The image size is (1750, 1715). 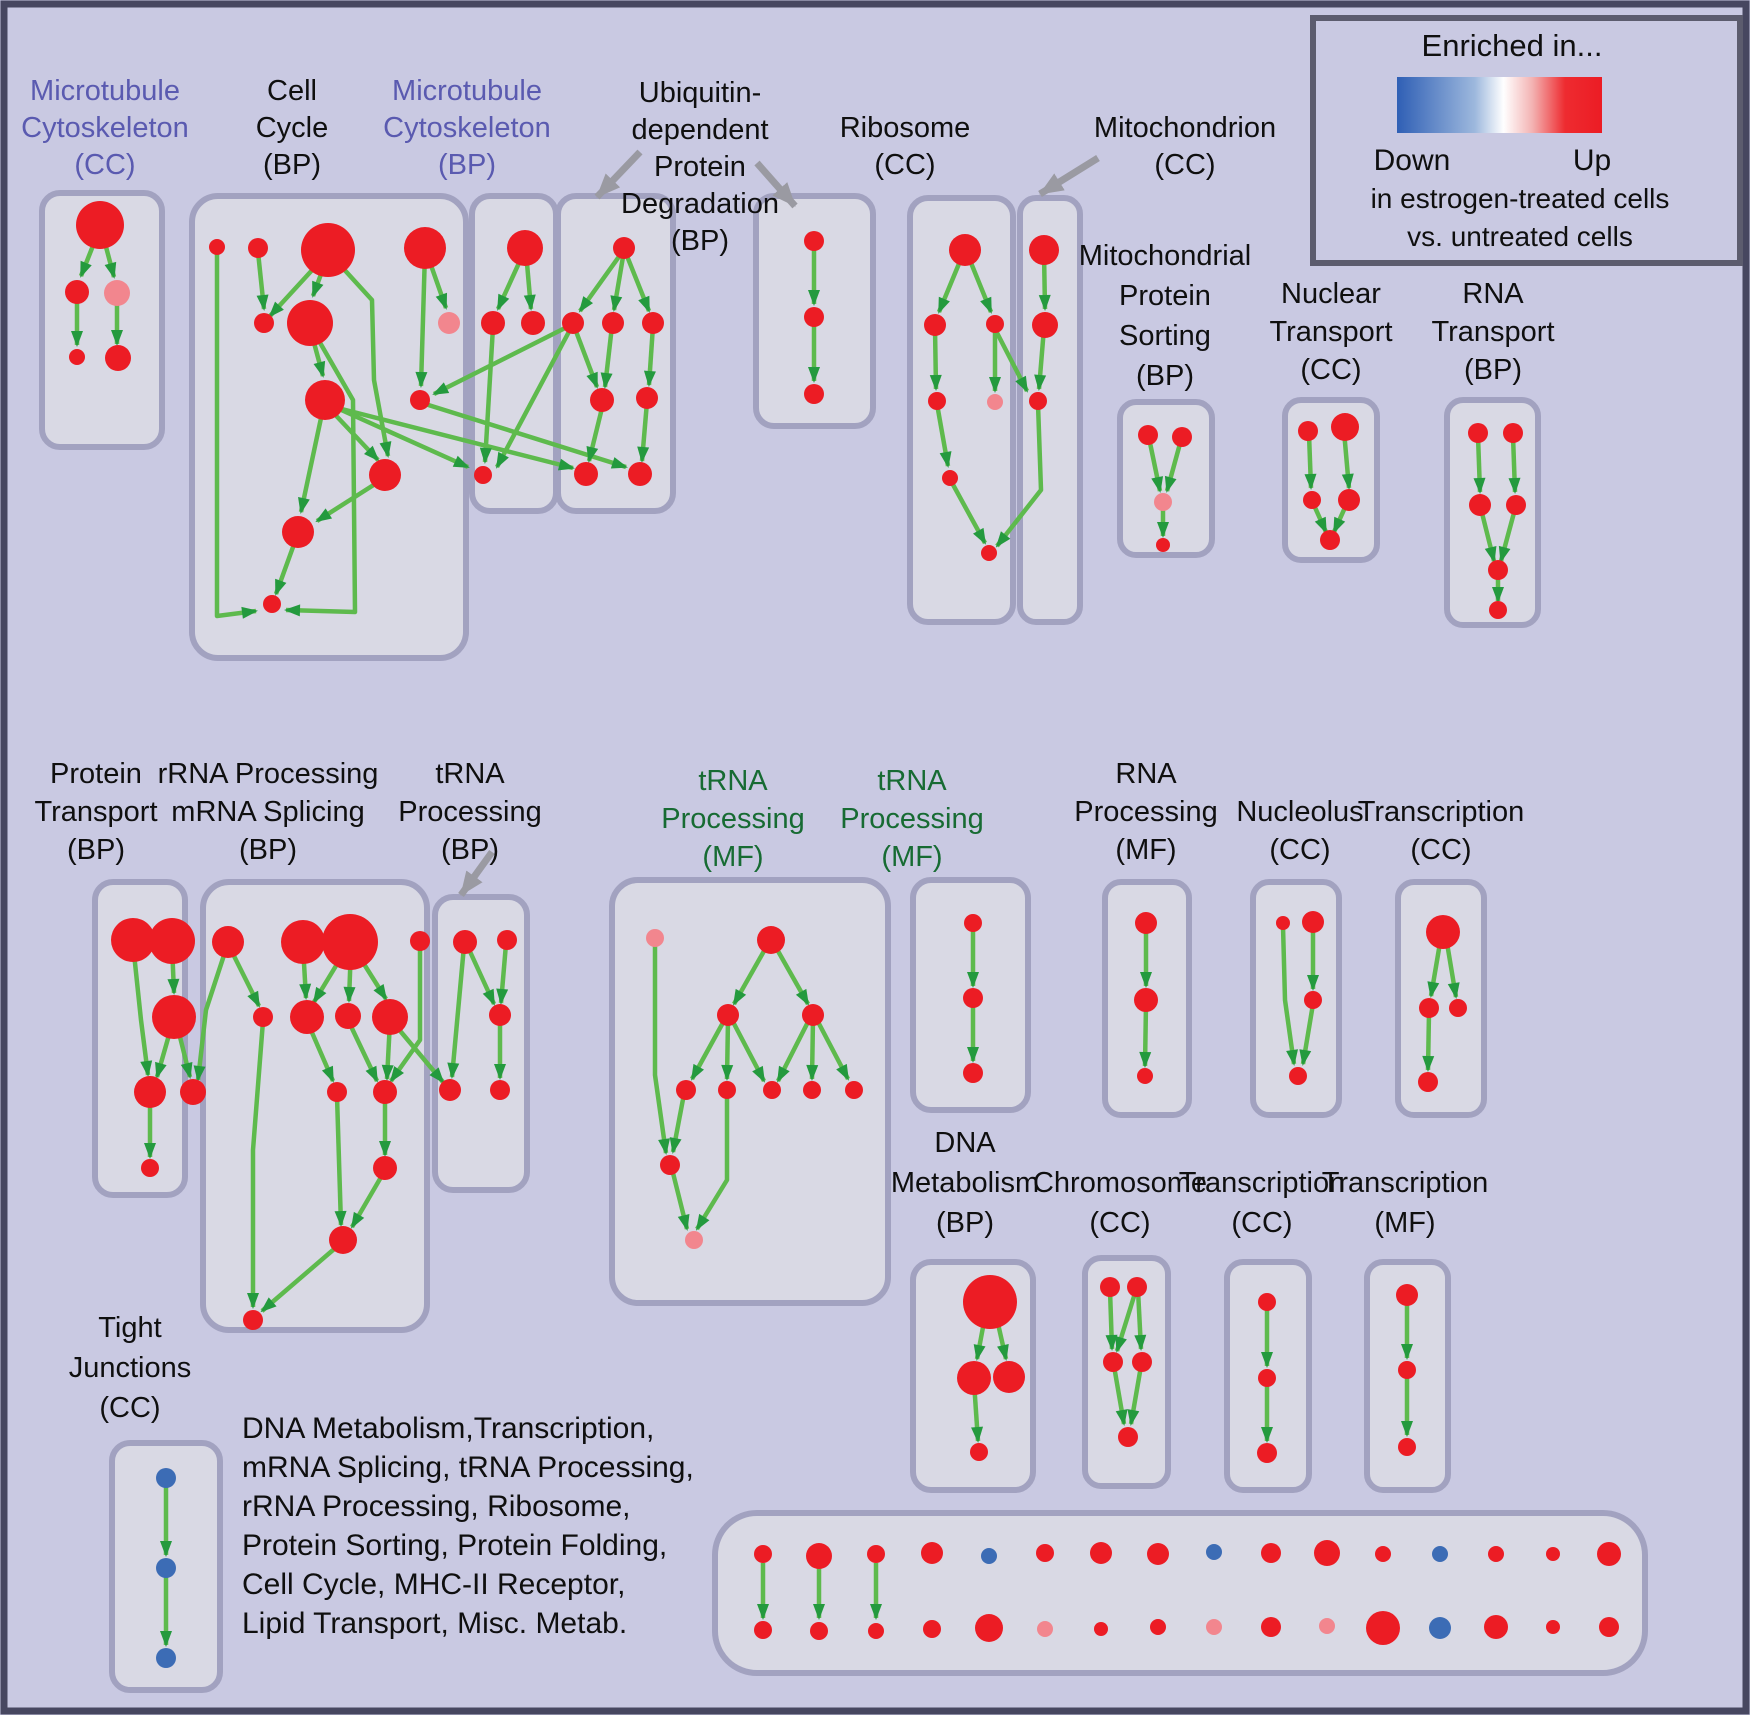 What do you see at coordinates (1166, 478) in the screenshot?
I see `box-mitochondrial-protein-sorting` at bounding box center [1166, 478].